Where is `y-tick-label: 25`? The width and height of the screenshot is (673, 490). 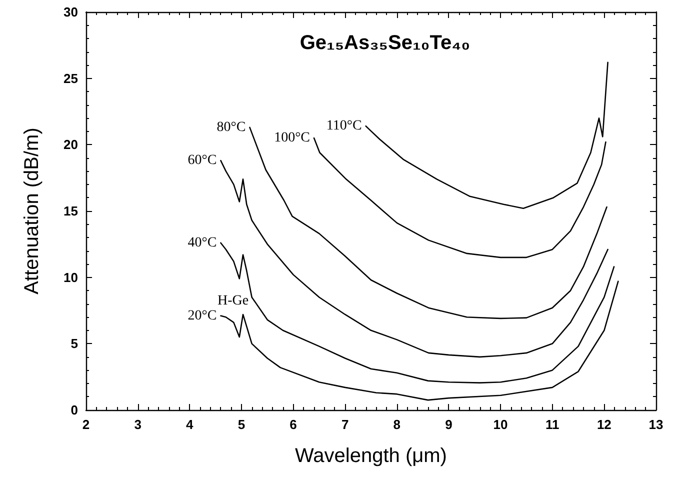
y-tick-label: 25 is located at coordinates (71, 78).